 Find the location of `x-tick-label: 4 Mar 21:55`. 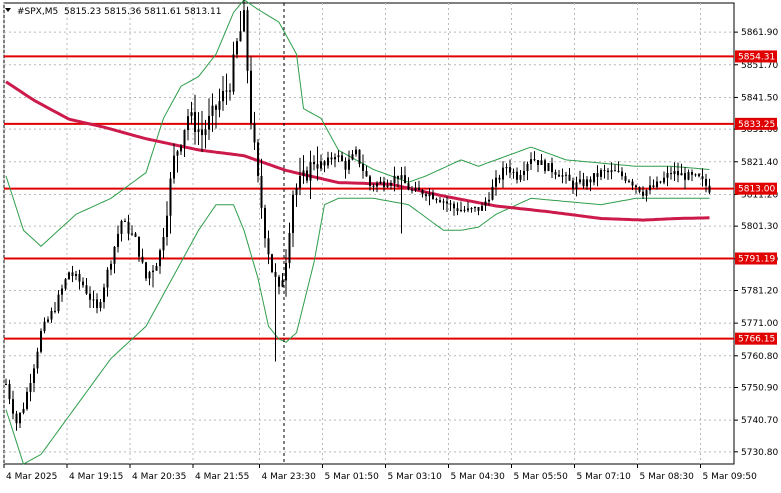

x-tick-label: 4 Mar 21:55 is located at coordinates (222, 477).